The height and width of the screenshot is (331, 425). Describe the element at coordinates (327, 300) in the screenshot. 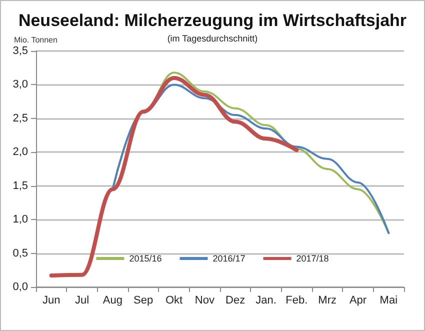

I see `x-tick-label: Mrz` at that location.